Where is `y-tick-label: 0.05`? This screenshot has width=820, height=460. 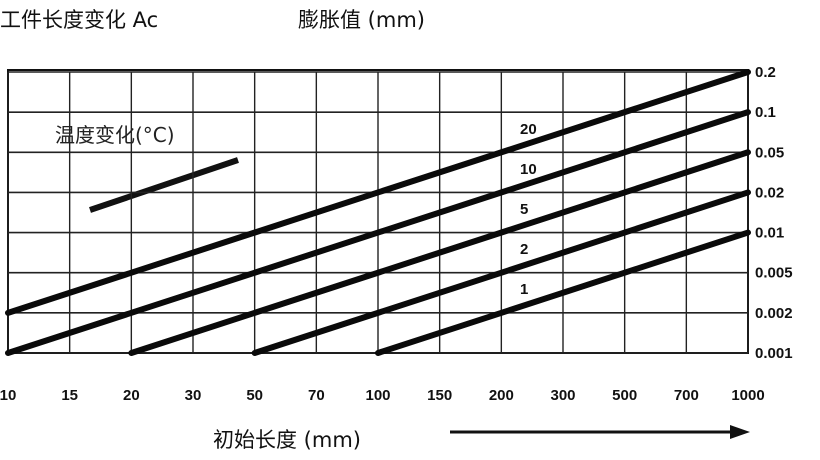
y-tick-label: 0.05 is located at coordinates (769, 152).